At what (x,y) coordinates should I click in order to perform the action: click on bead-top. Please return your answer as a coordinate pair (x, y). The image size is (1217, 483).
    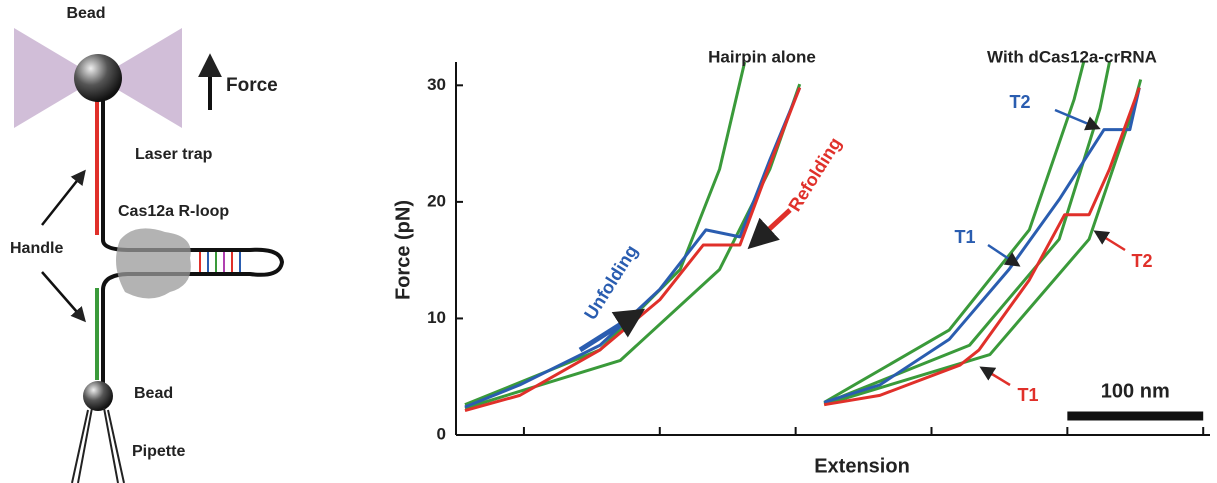
    Looking at the image, I should click on (98, 78).